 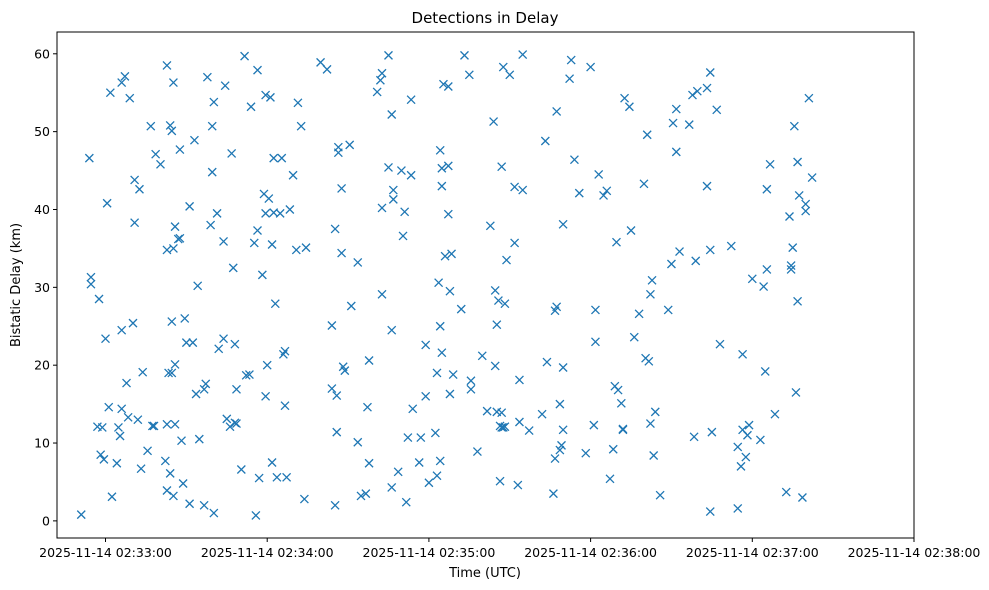 What do you see at coordinates (46, 520) in the screenshot?
I see `y-tick-label: 0` at bounding box center [46, 520].